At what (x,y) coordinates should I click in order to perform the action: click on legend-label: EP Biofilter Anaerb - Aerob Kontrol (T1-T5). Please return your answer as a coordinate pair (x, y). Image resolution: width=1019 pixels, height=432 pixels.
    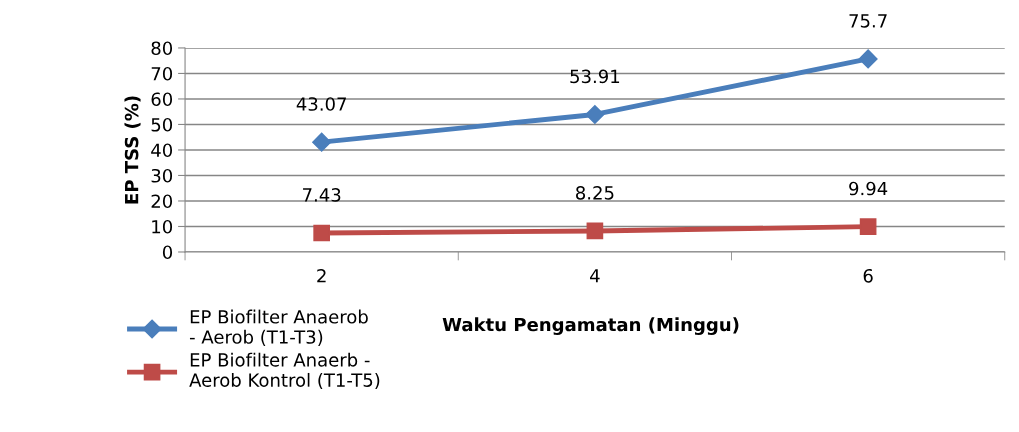
    Looking at the image, I should click on (284, 371).